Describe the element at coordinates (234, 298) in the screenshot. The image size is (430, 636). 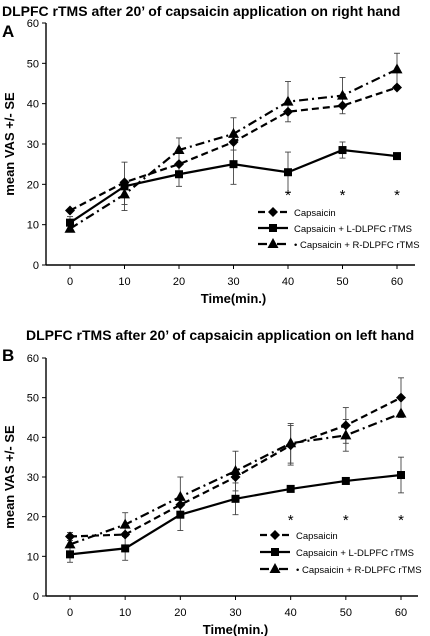
I see `chart-a-x-axis-label: Time(min.)` at that location.